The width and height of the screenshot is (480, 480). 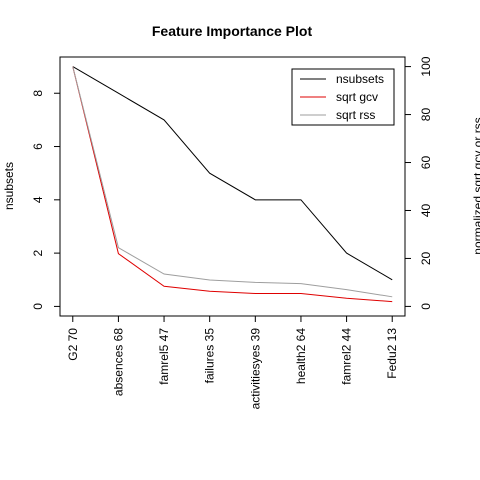 I want to click on y-tick-label: 4, so click(x=38, y=199).